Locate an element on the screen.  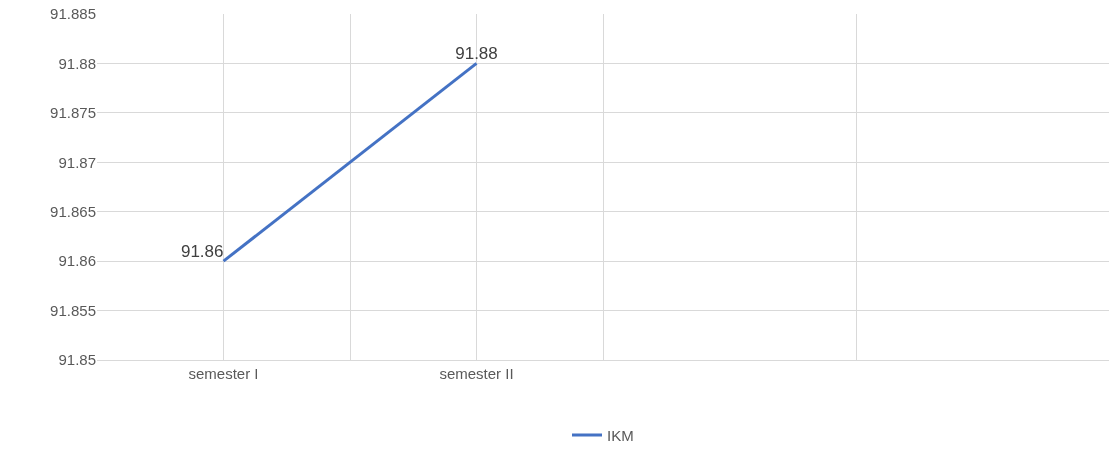
data-label: 91.88 is located at coordinates (476, 54).